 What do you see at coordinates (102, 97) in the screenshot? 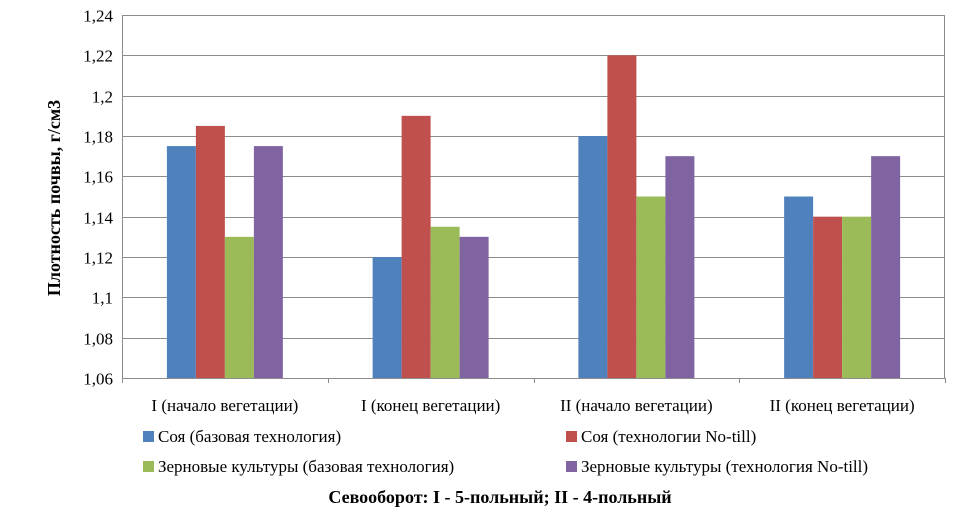
I see `y-tick-label: 1,2` at bounding box center [102, 97].